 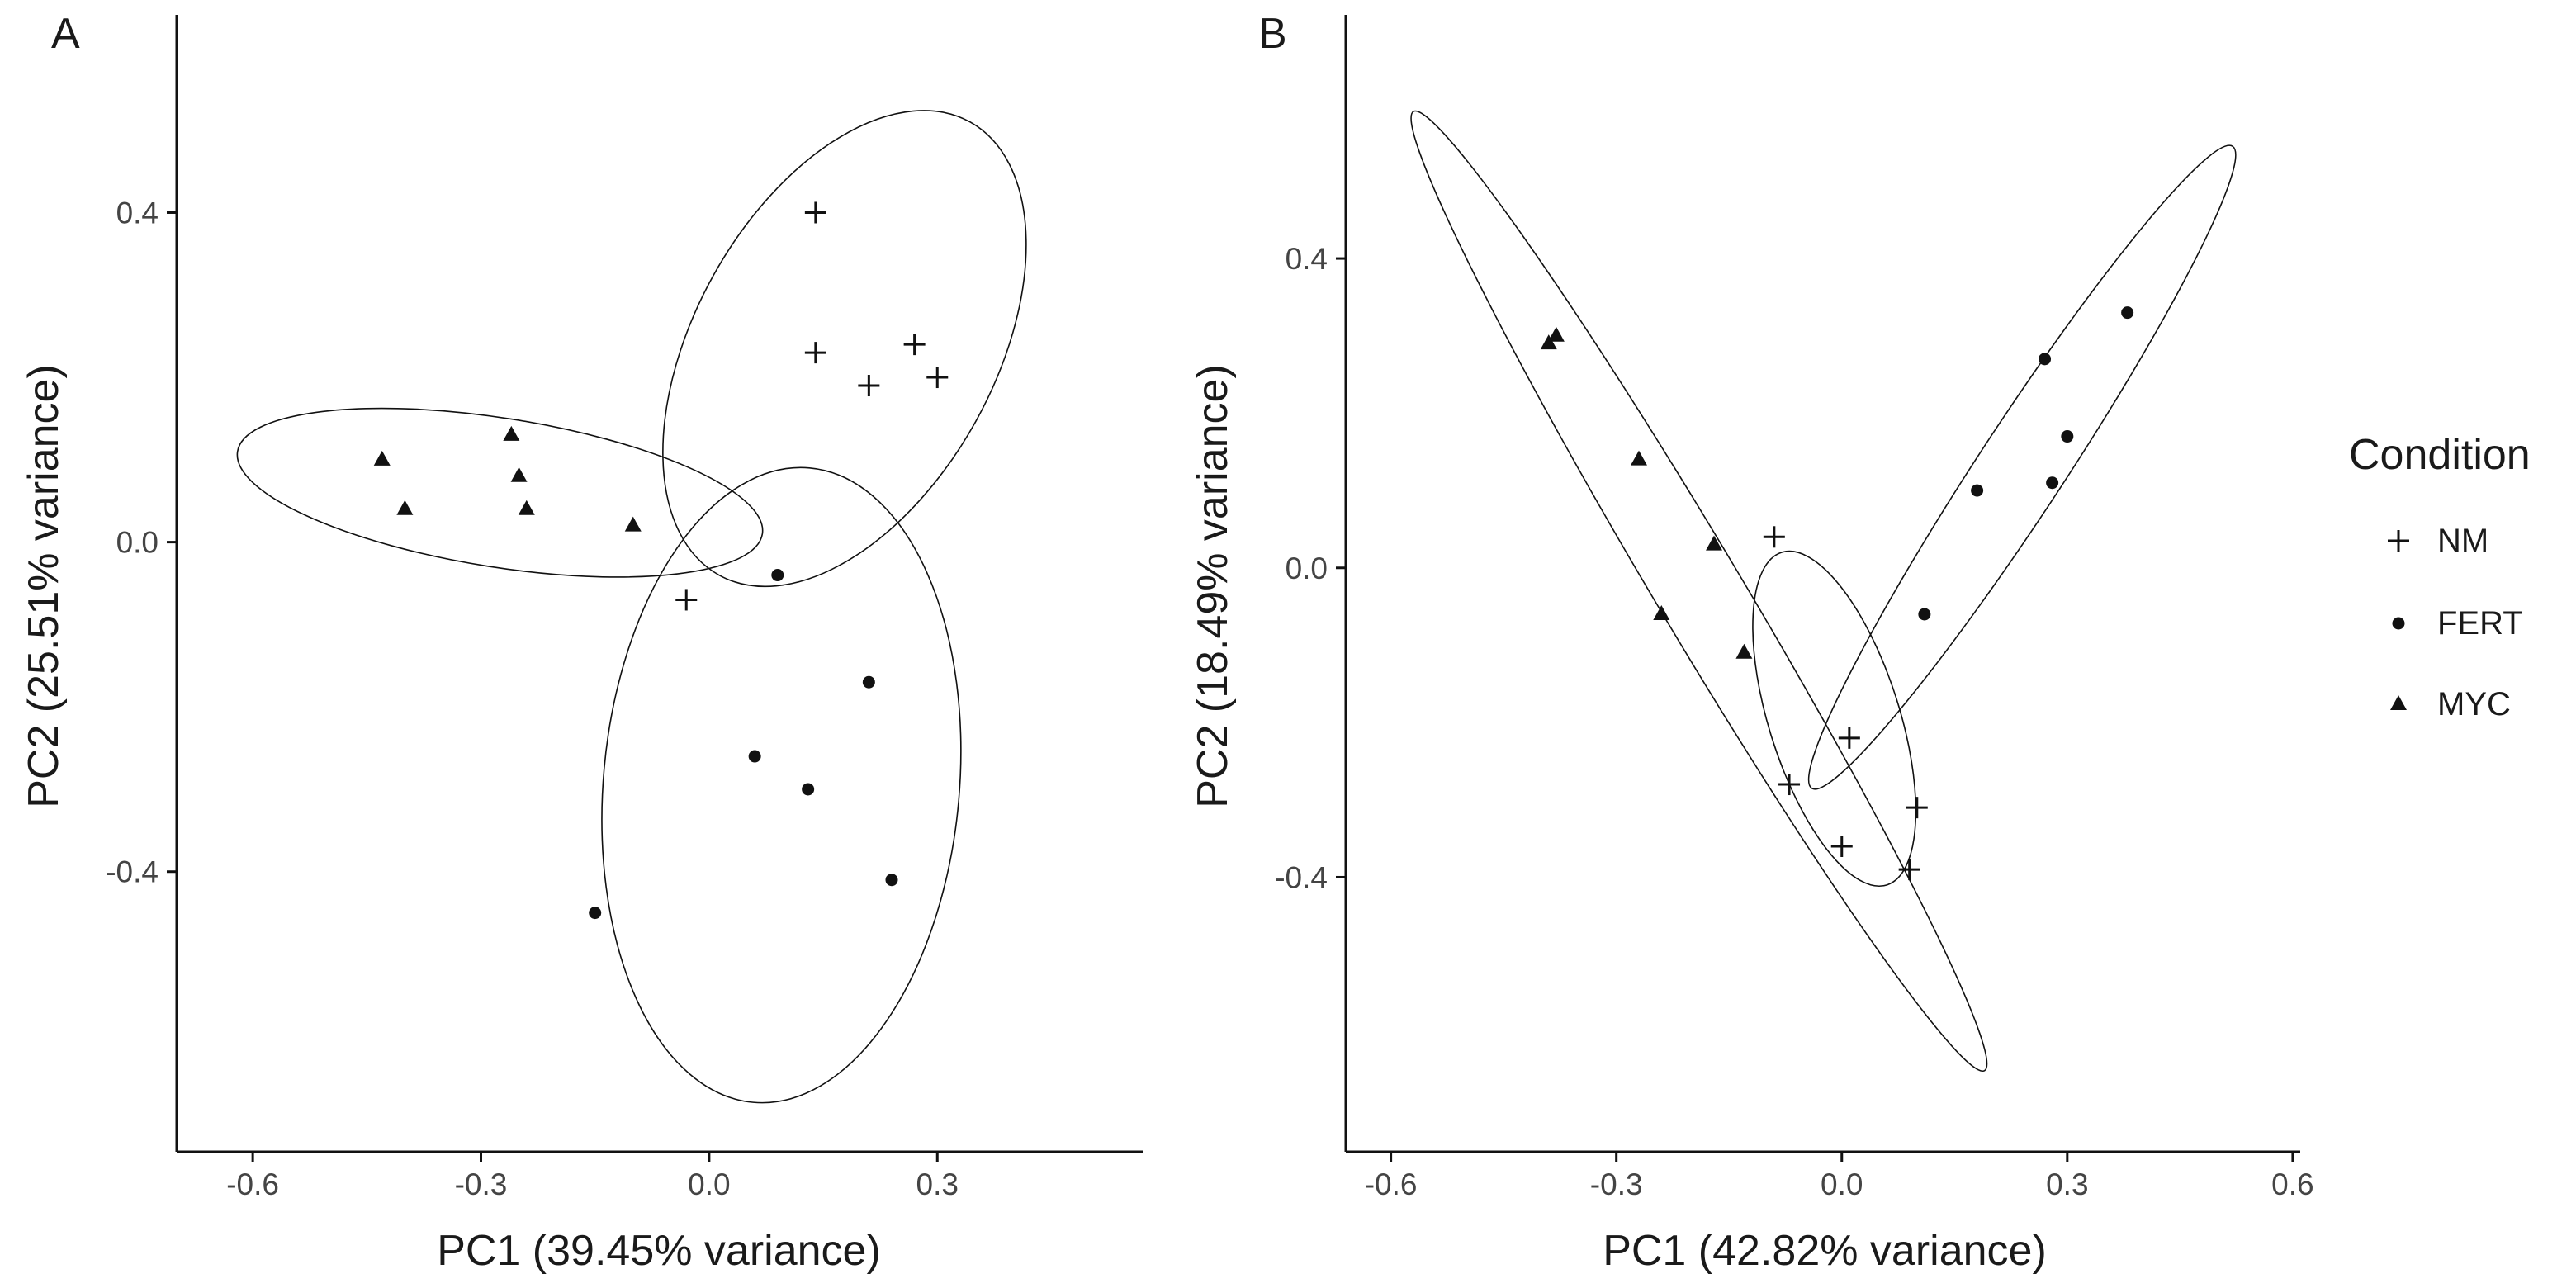 What do you see at coordinates (781, 785) in the screenshot?
I see `panel-a-ellipse-fert` at bounding box center [781, 785].